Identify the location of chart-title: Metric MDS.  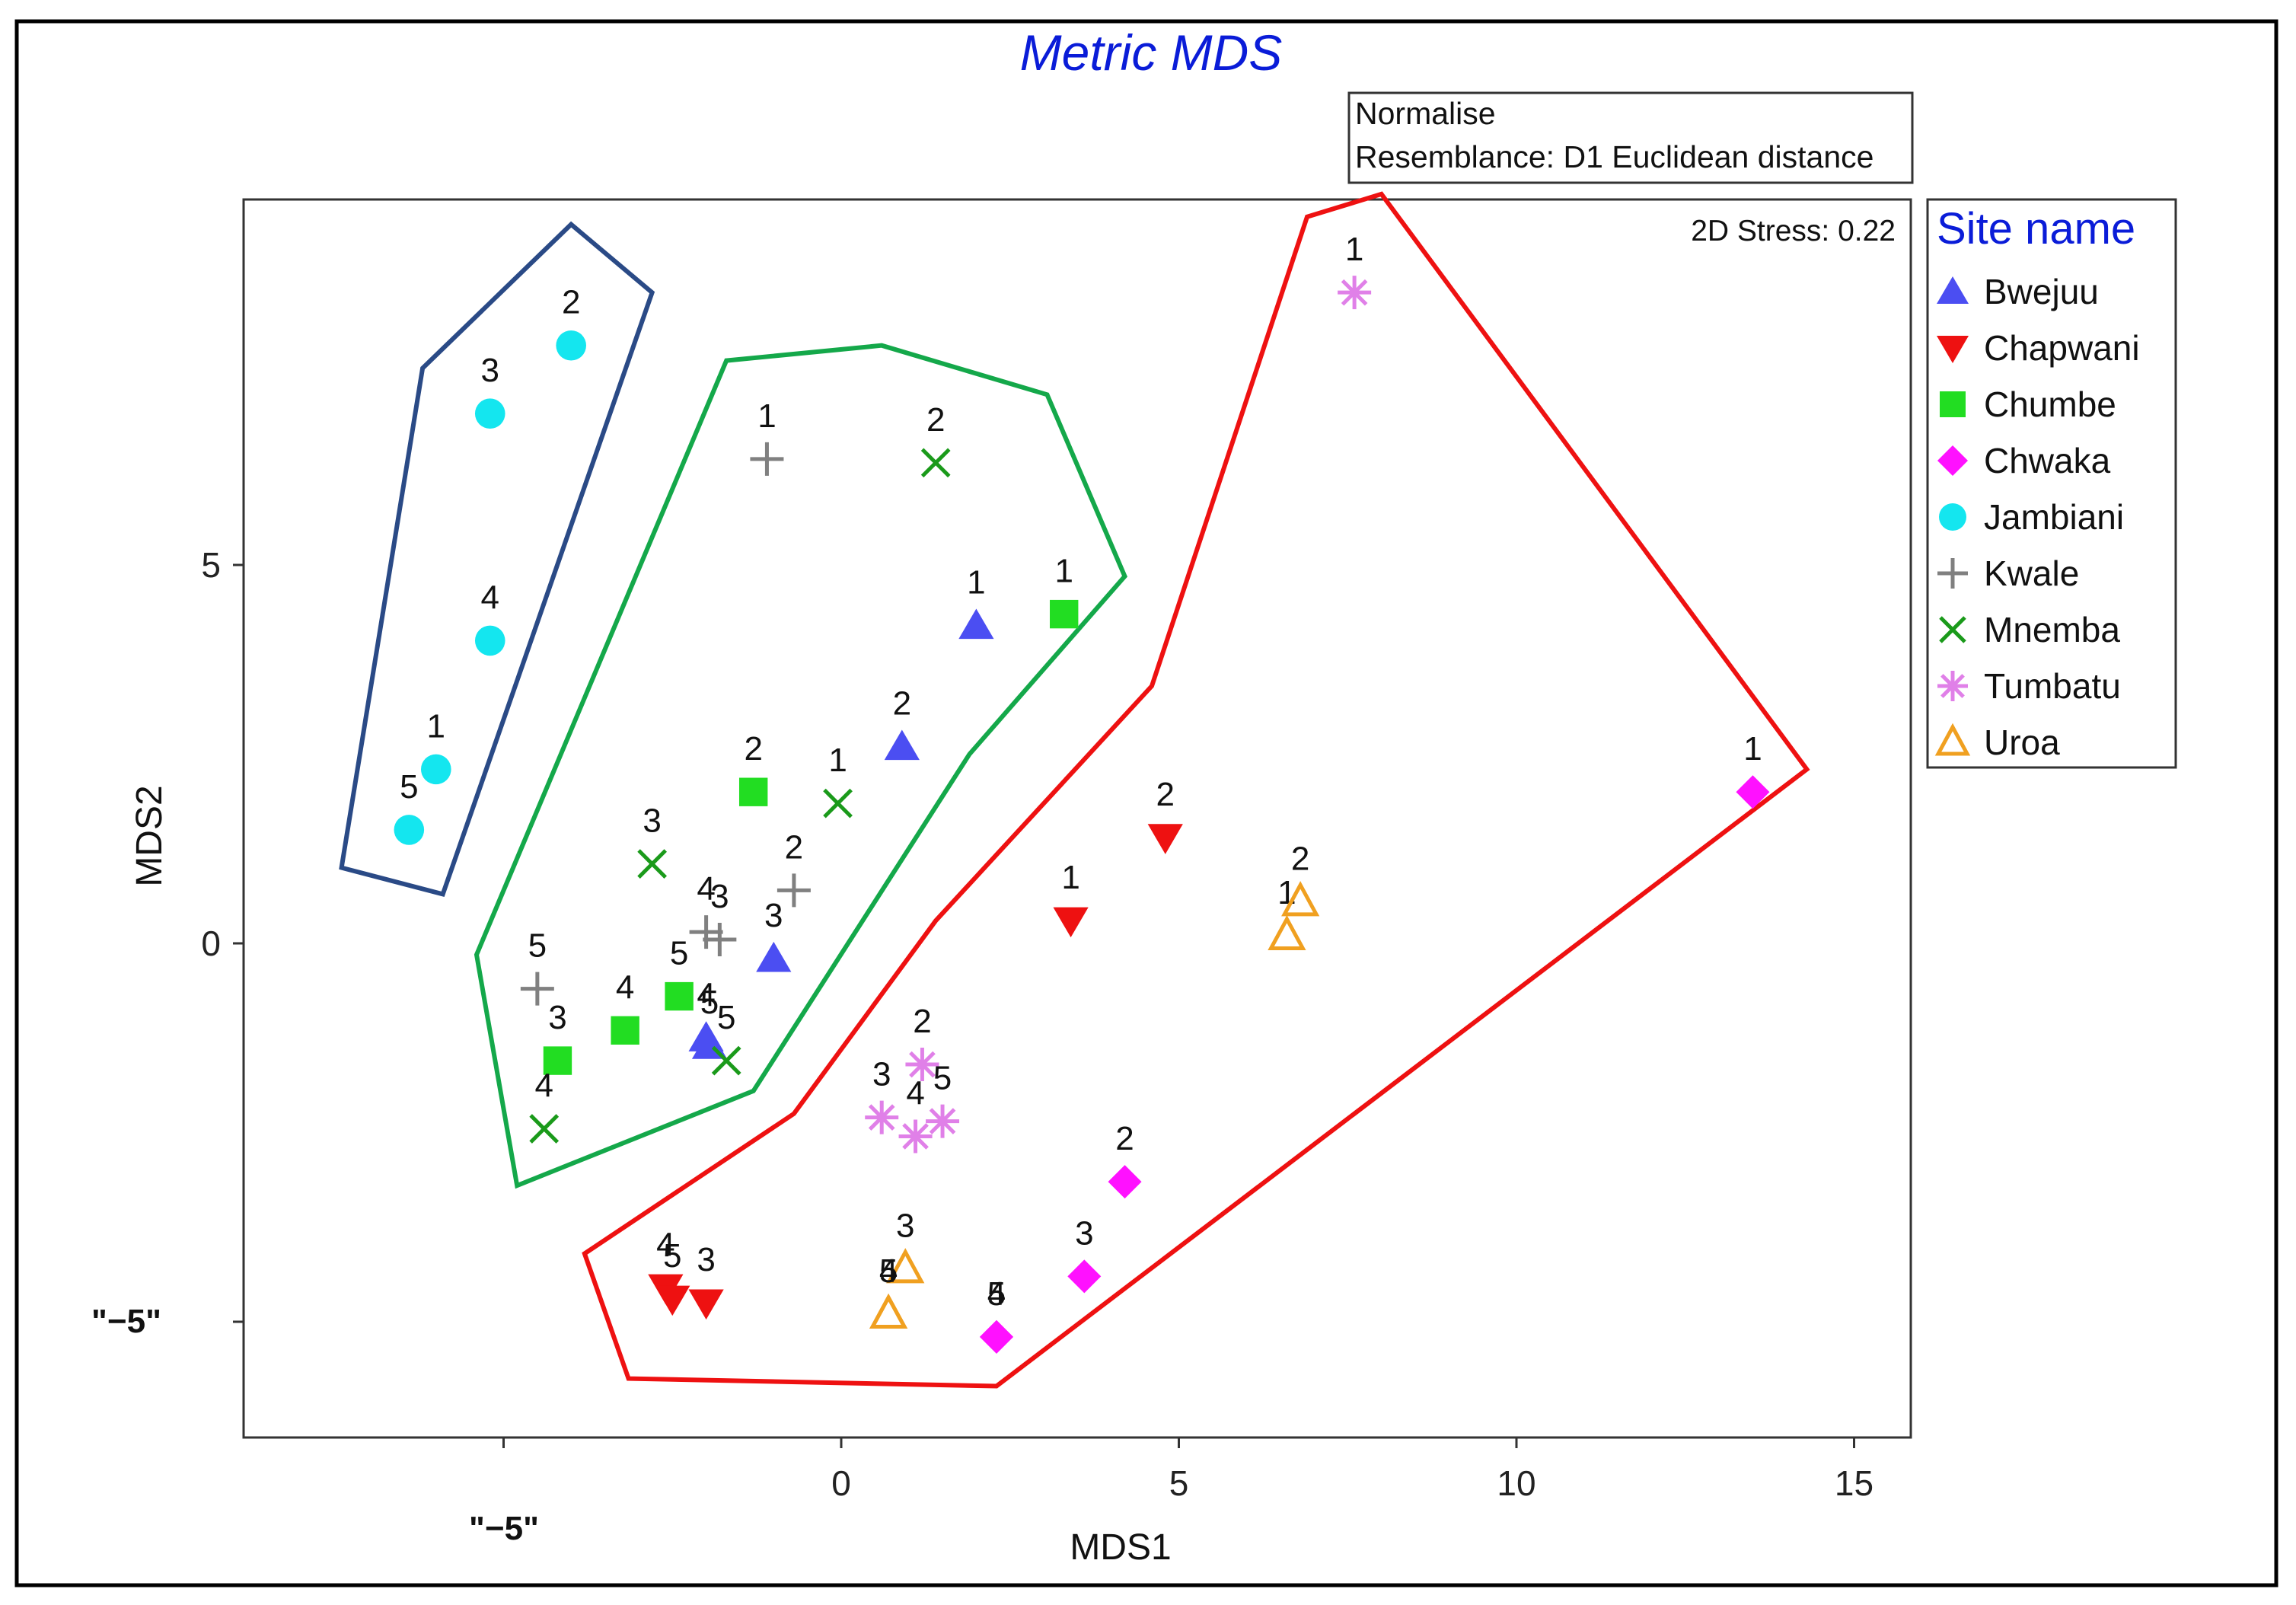
(1152, 53).